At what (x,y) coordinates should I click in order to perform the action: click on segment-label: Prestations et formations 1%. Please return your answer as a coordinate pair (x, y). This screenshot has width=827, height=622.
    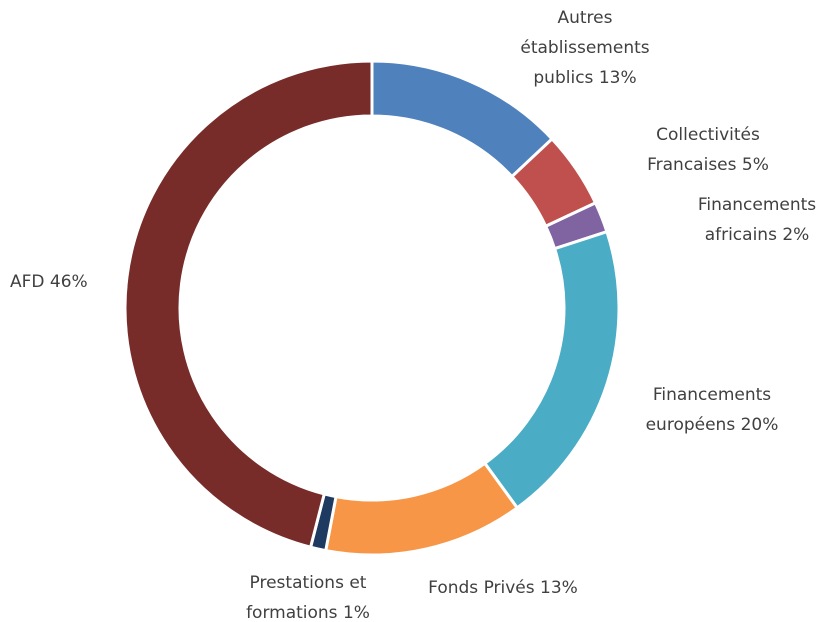
    Looking at the image, I should click on (308, 595).